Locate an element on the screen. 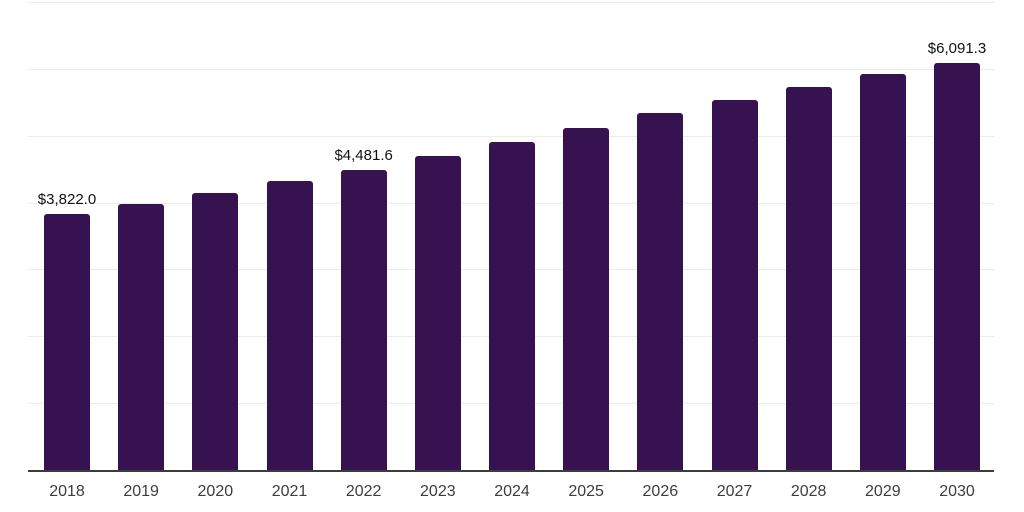 The height and width of the screenshot is (512, 1024). x-tick-label-2019: 2019 is located at coordinates (141, 491).